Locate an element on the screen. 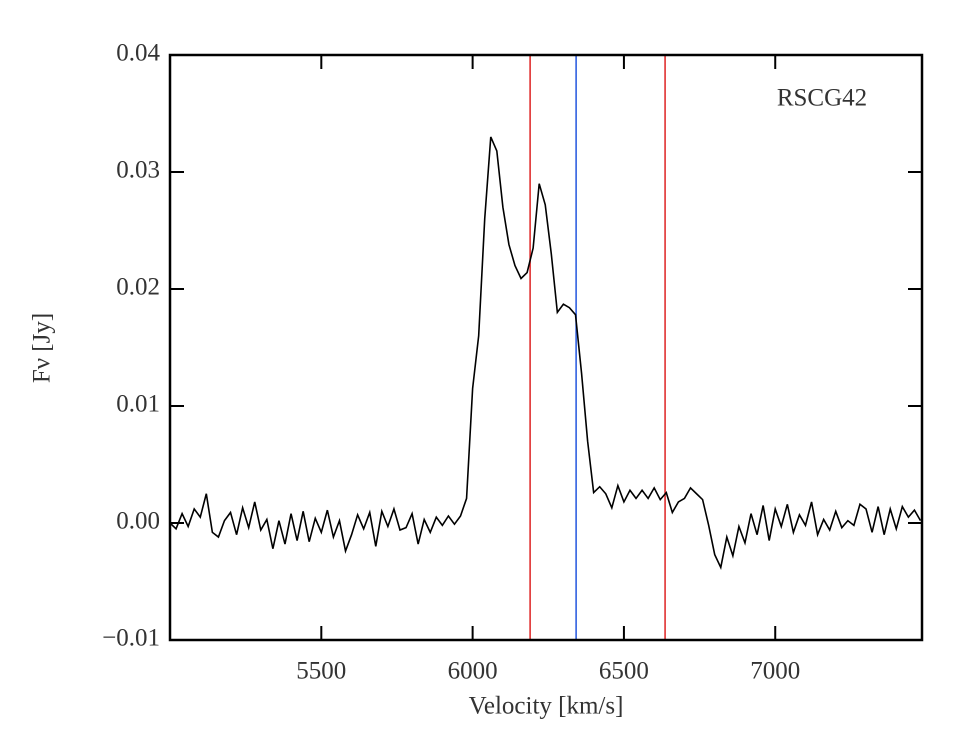 The width and height of the screenshot is (975, 750). y-tick-label: 0.00 is located at coordinates (138, 521).